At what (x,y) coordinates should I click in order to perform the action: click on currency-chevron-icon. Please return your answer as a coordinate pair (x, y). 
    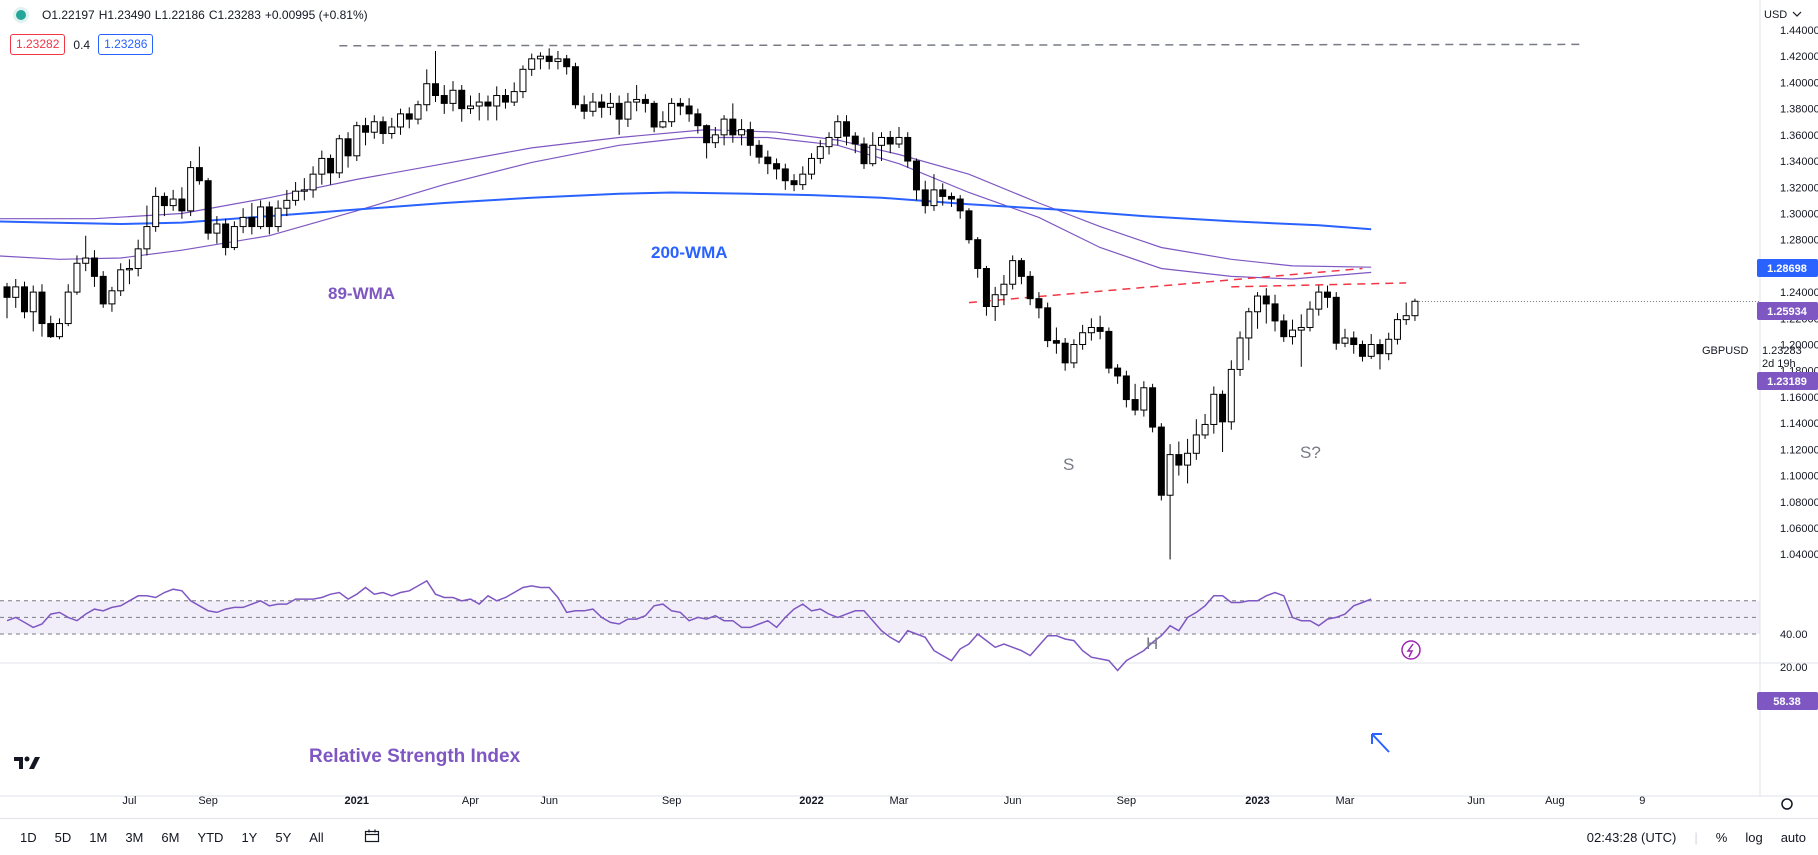
    Looking at the image, I should click on (1797, 14).